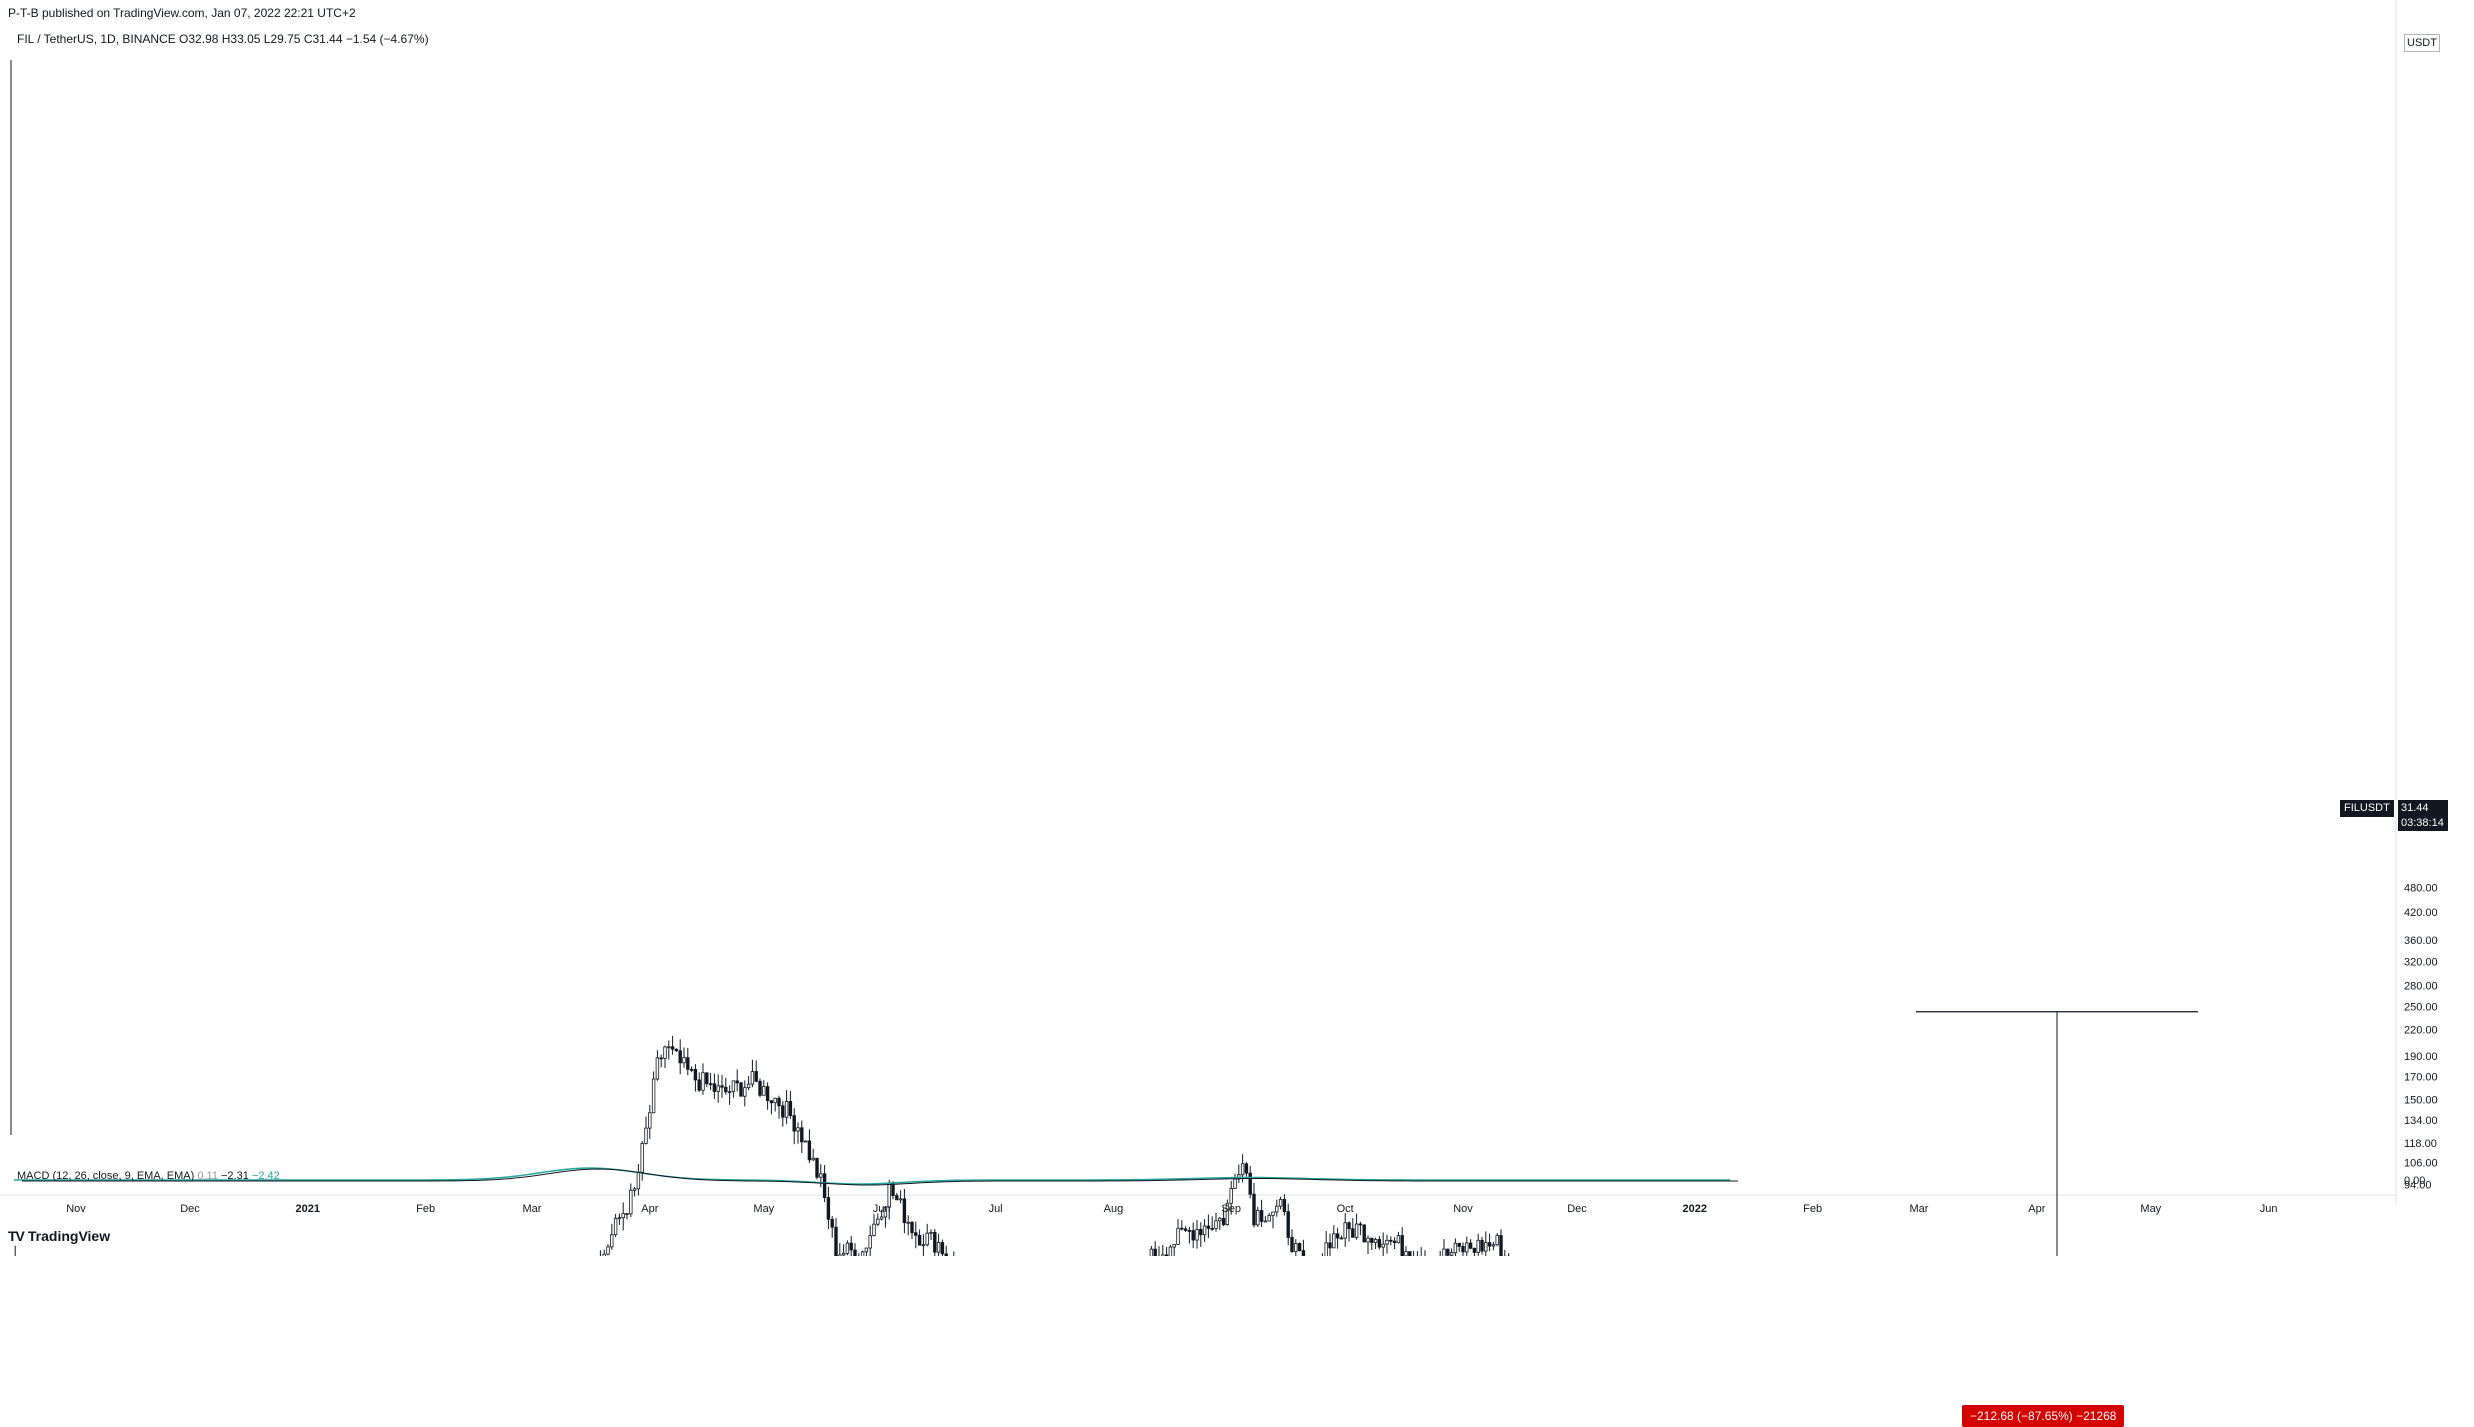 The width and height of the screenshot is (2474, 1427). Describe the element at coordinates (16, 1236) in the screenshot. I see `tradingview-logo-icon: TV` at that location.